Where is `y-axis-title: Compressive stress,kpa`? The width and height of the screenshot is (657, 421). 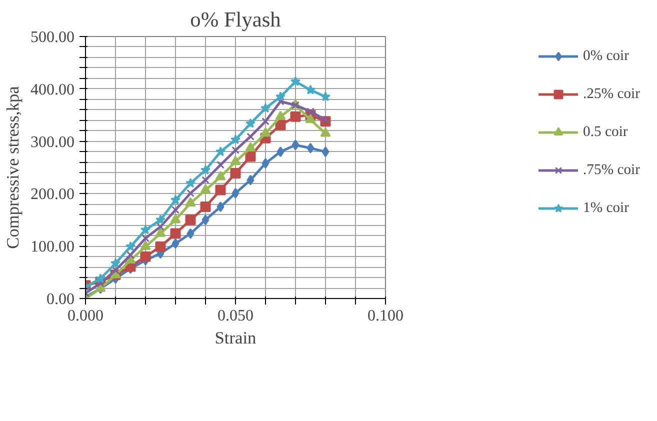 y-axis-title: Compressive stress,kpa is located at coordinates (13, 167).